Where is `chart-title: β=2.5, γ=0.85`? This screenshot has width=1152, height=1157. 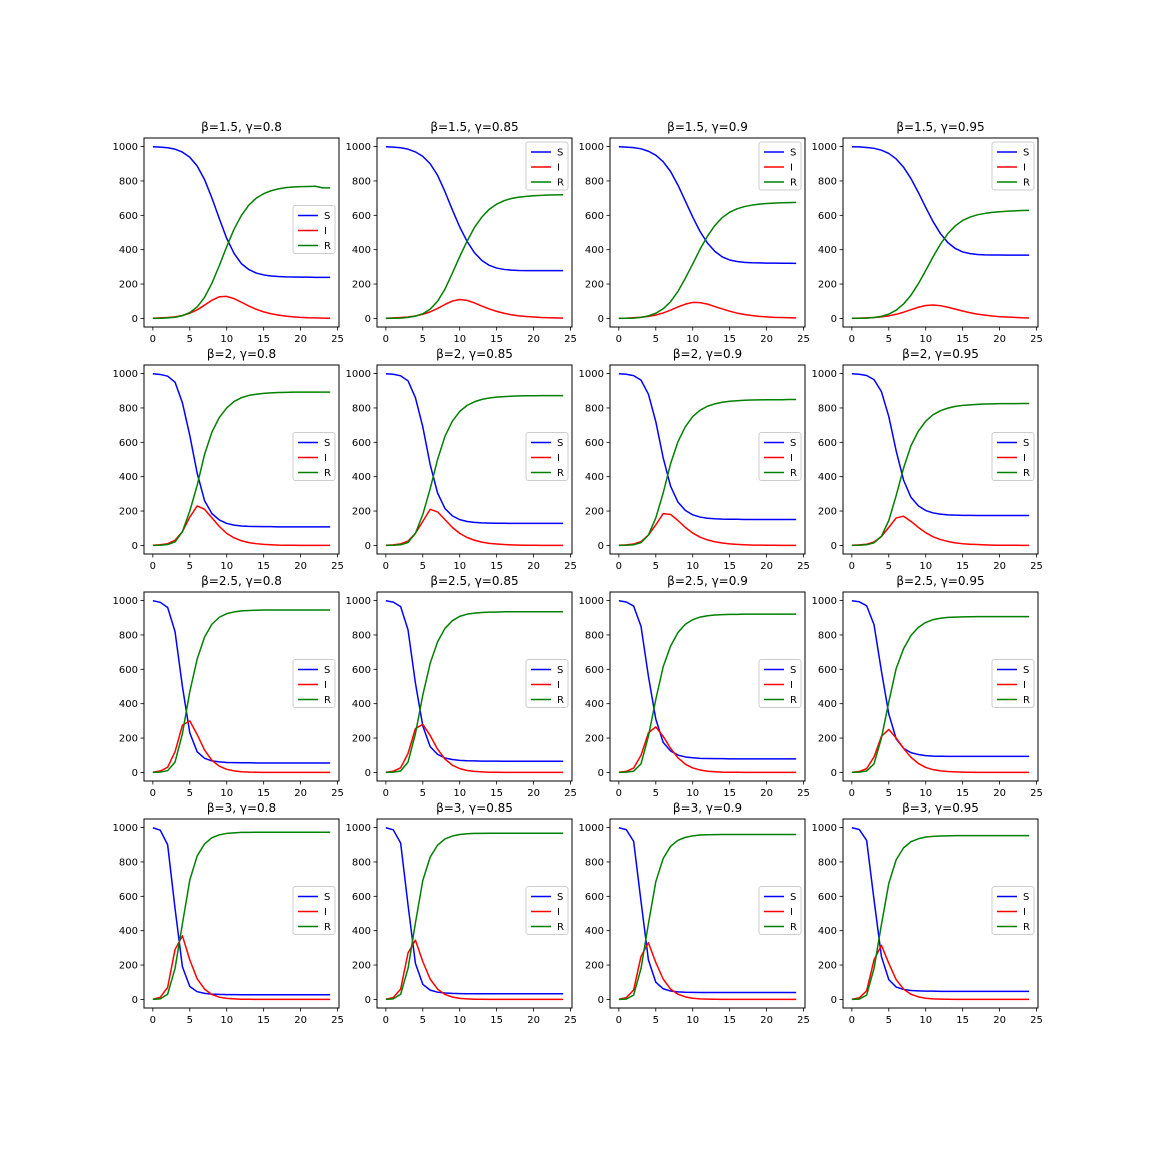
chart-title: β=2.5, γ=0.85 is located at coordinates (474, 581).